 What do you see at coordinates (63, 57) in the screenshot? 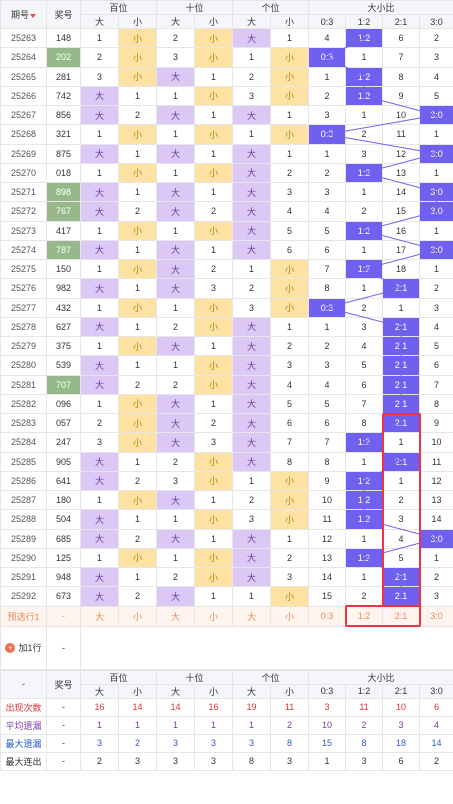
I see `prize-cell: 202` at bounding box center [63, 57].